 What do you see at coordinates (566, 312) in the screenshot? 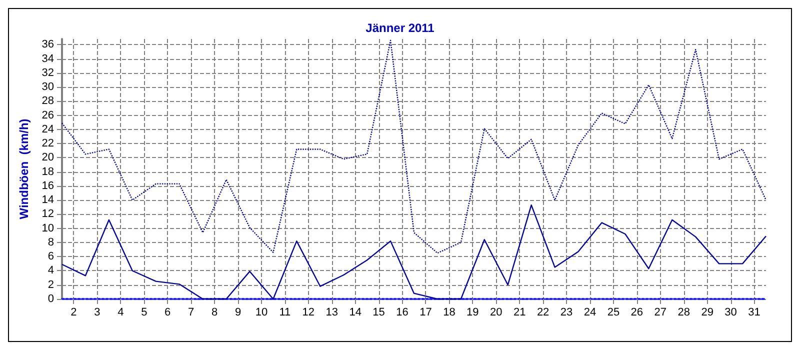
I see `x-tick-label: 23` at bounding box center [566, 312].